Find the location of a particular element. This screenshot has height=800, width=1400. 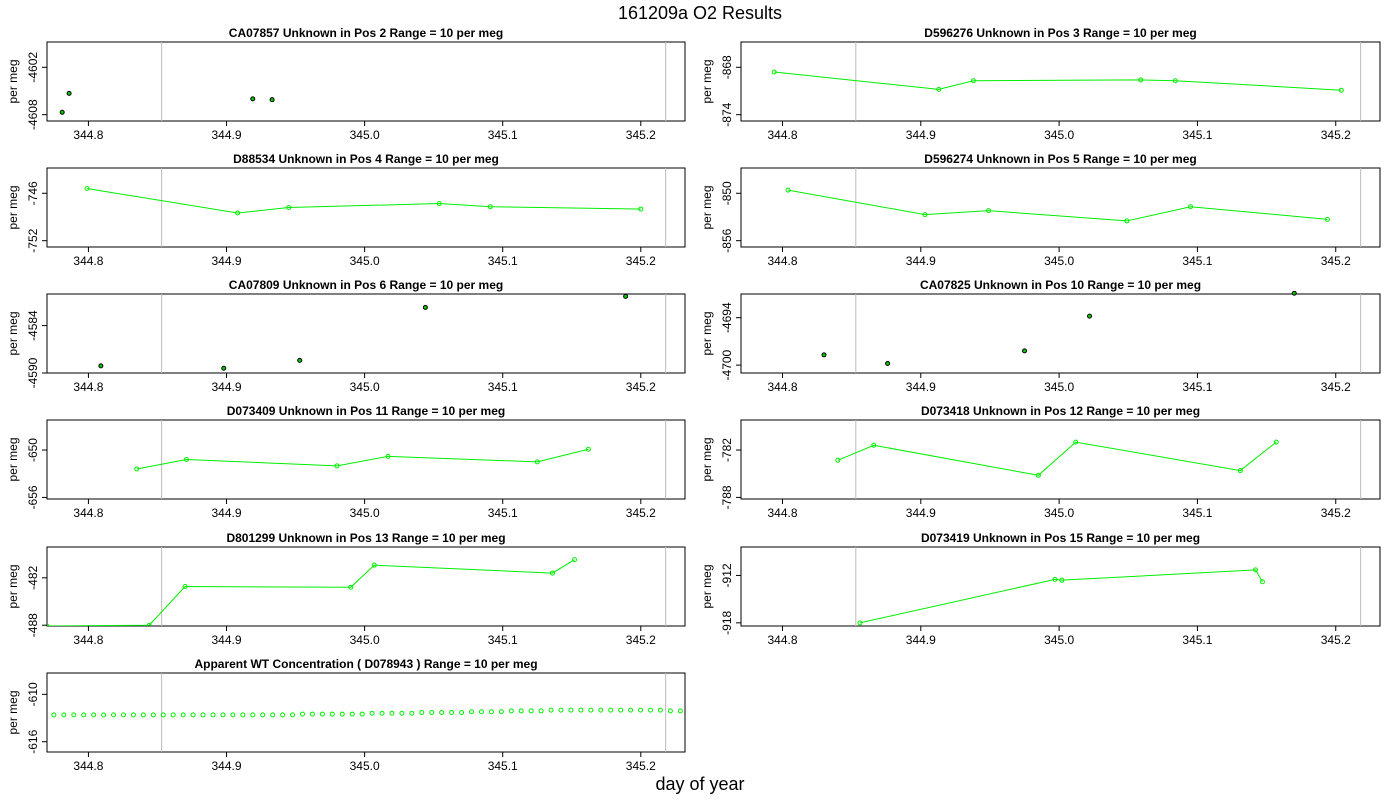

y-tick-label: -752 is located at coordinates (33, 240).